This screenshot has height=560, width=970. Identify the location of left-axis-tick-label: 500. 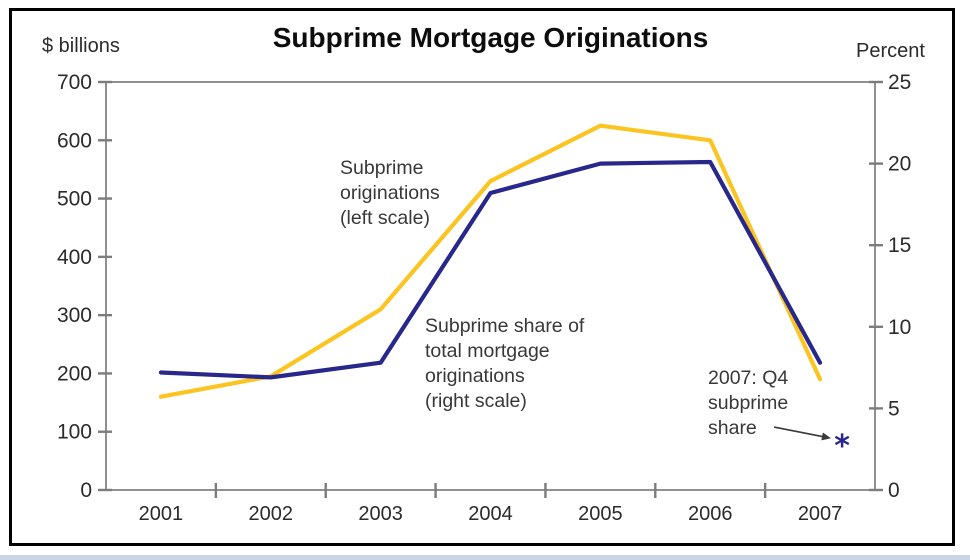
(74, 199).